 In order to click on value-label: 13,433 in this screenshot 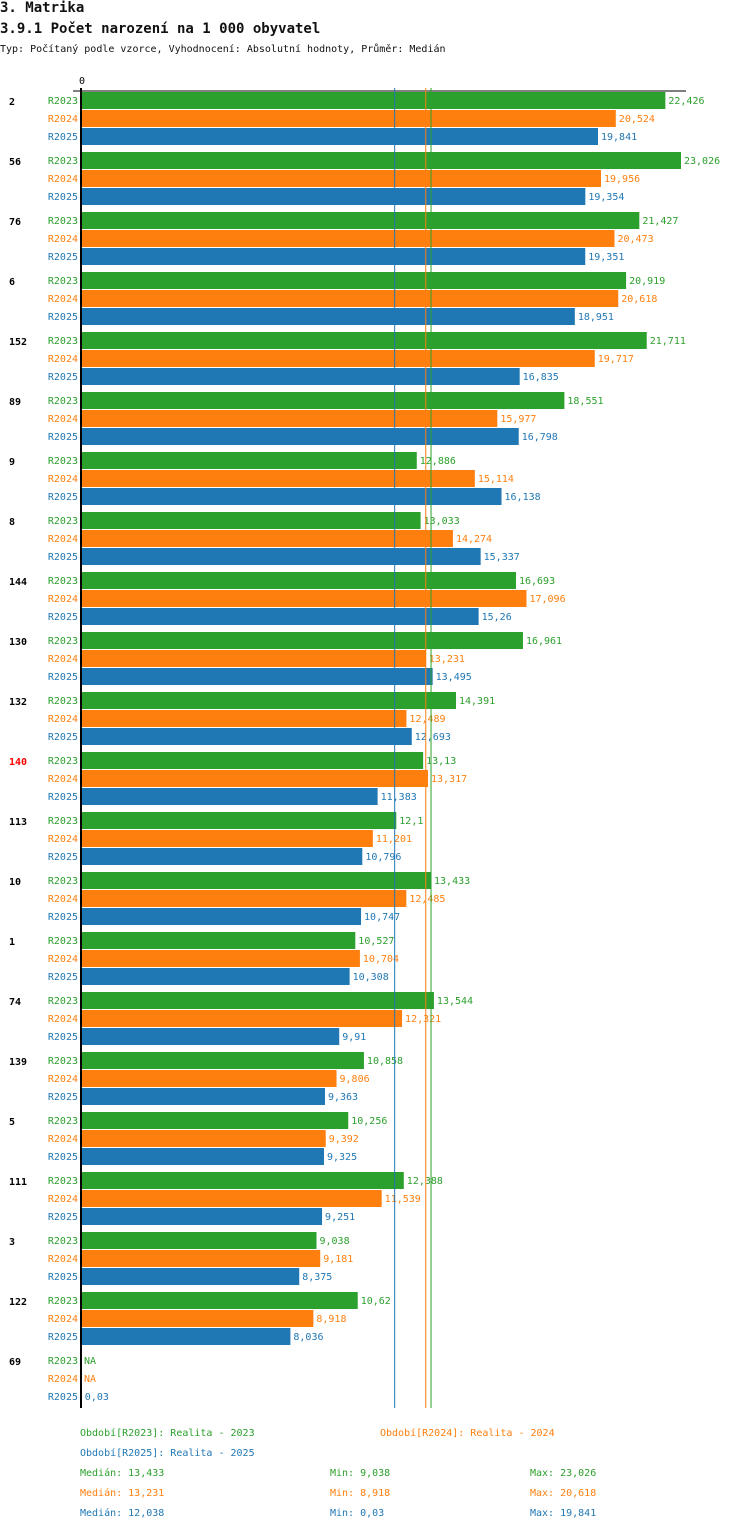, I will do `click(452, 881)`.